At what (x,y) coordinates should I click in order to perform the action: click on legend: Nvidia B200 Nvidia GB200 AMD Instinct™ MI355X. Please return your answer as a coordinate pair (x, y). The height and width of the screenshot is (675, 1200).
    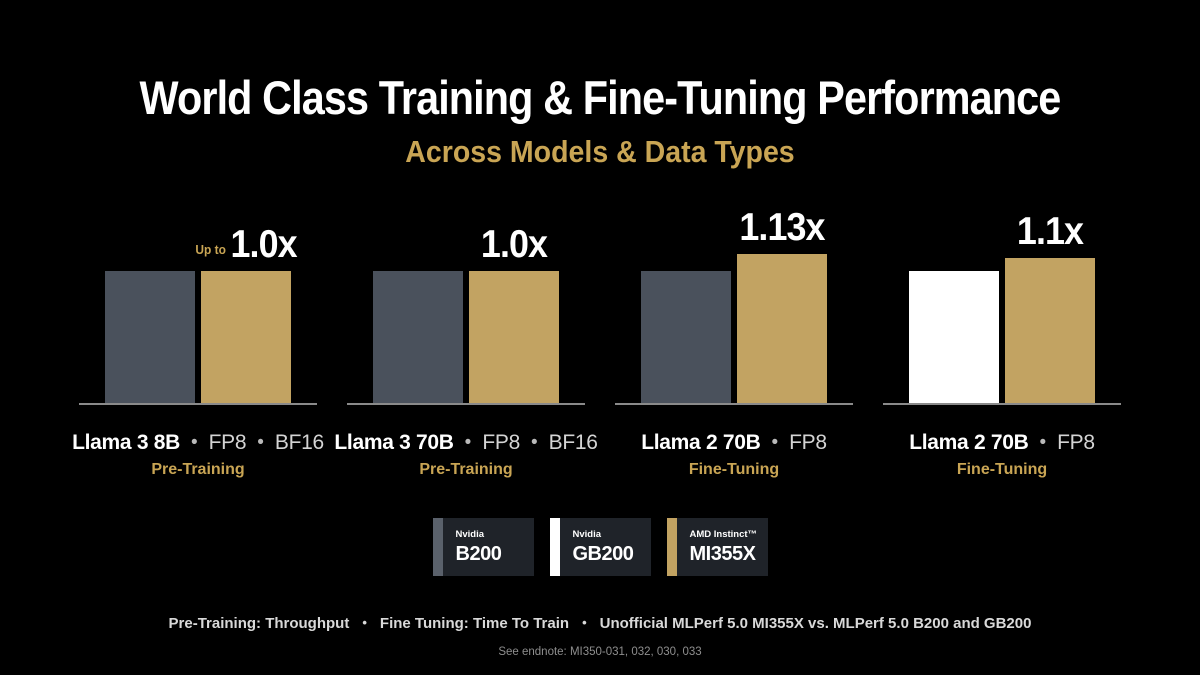
    Looking at the image, I should click on (600, 547).